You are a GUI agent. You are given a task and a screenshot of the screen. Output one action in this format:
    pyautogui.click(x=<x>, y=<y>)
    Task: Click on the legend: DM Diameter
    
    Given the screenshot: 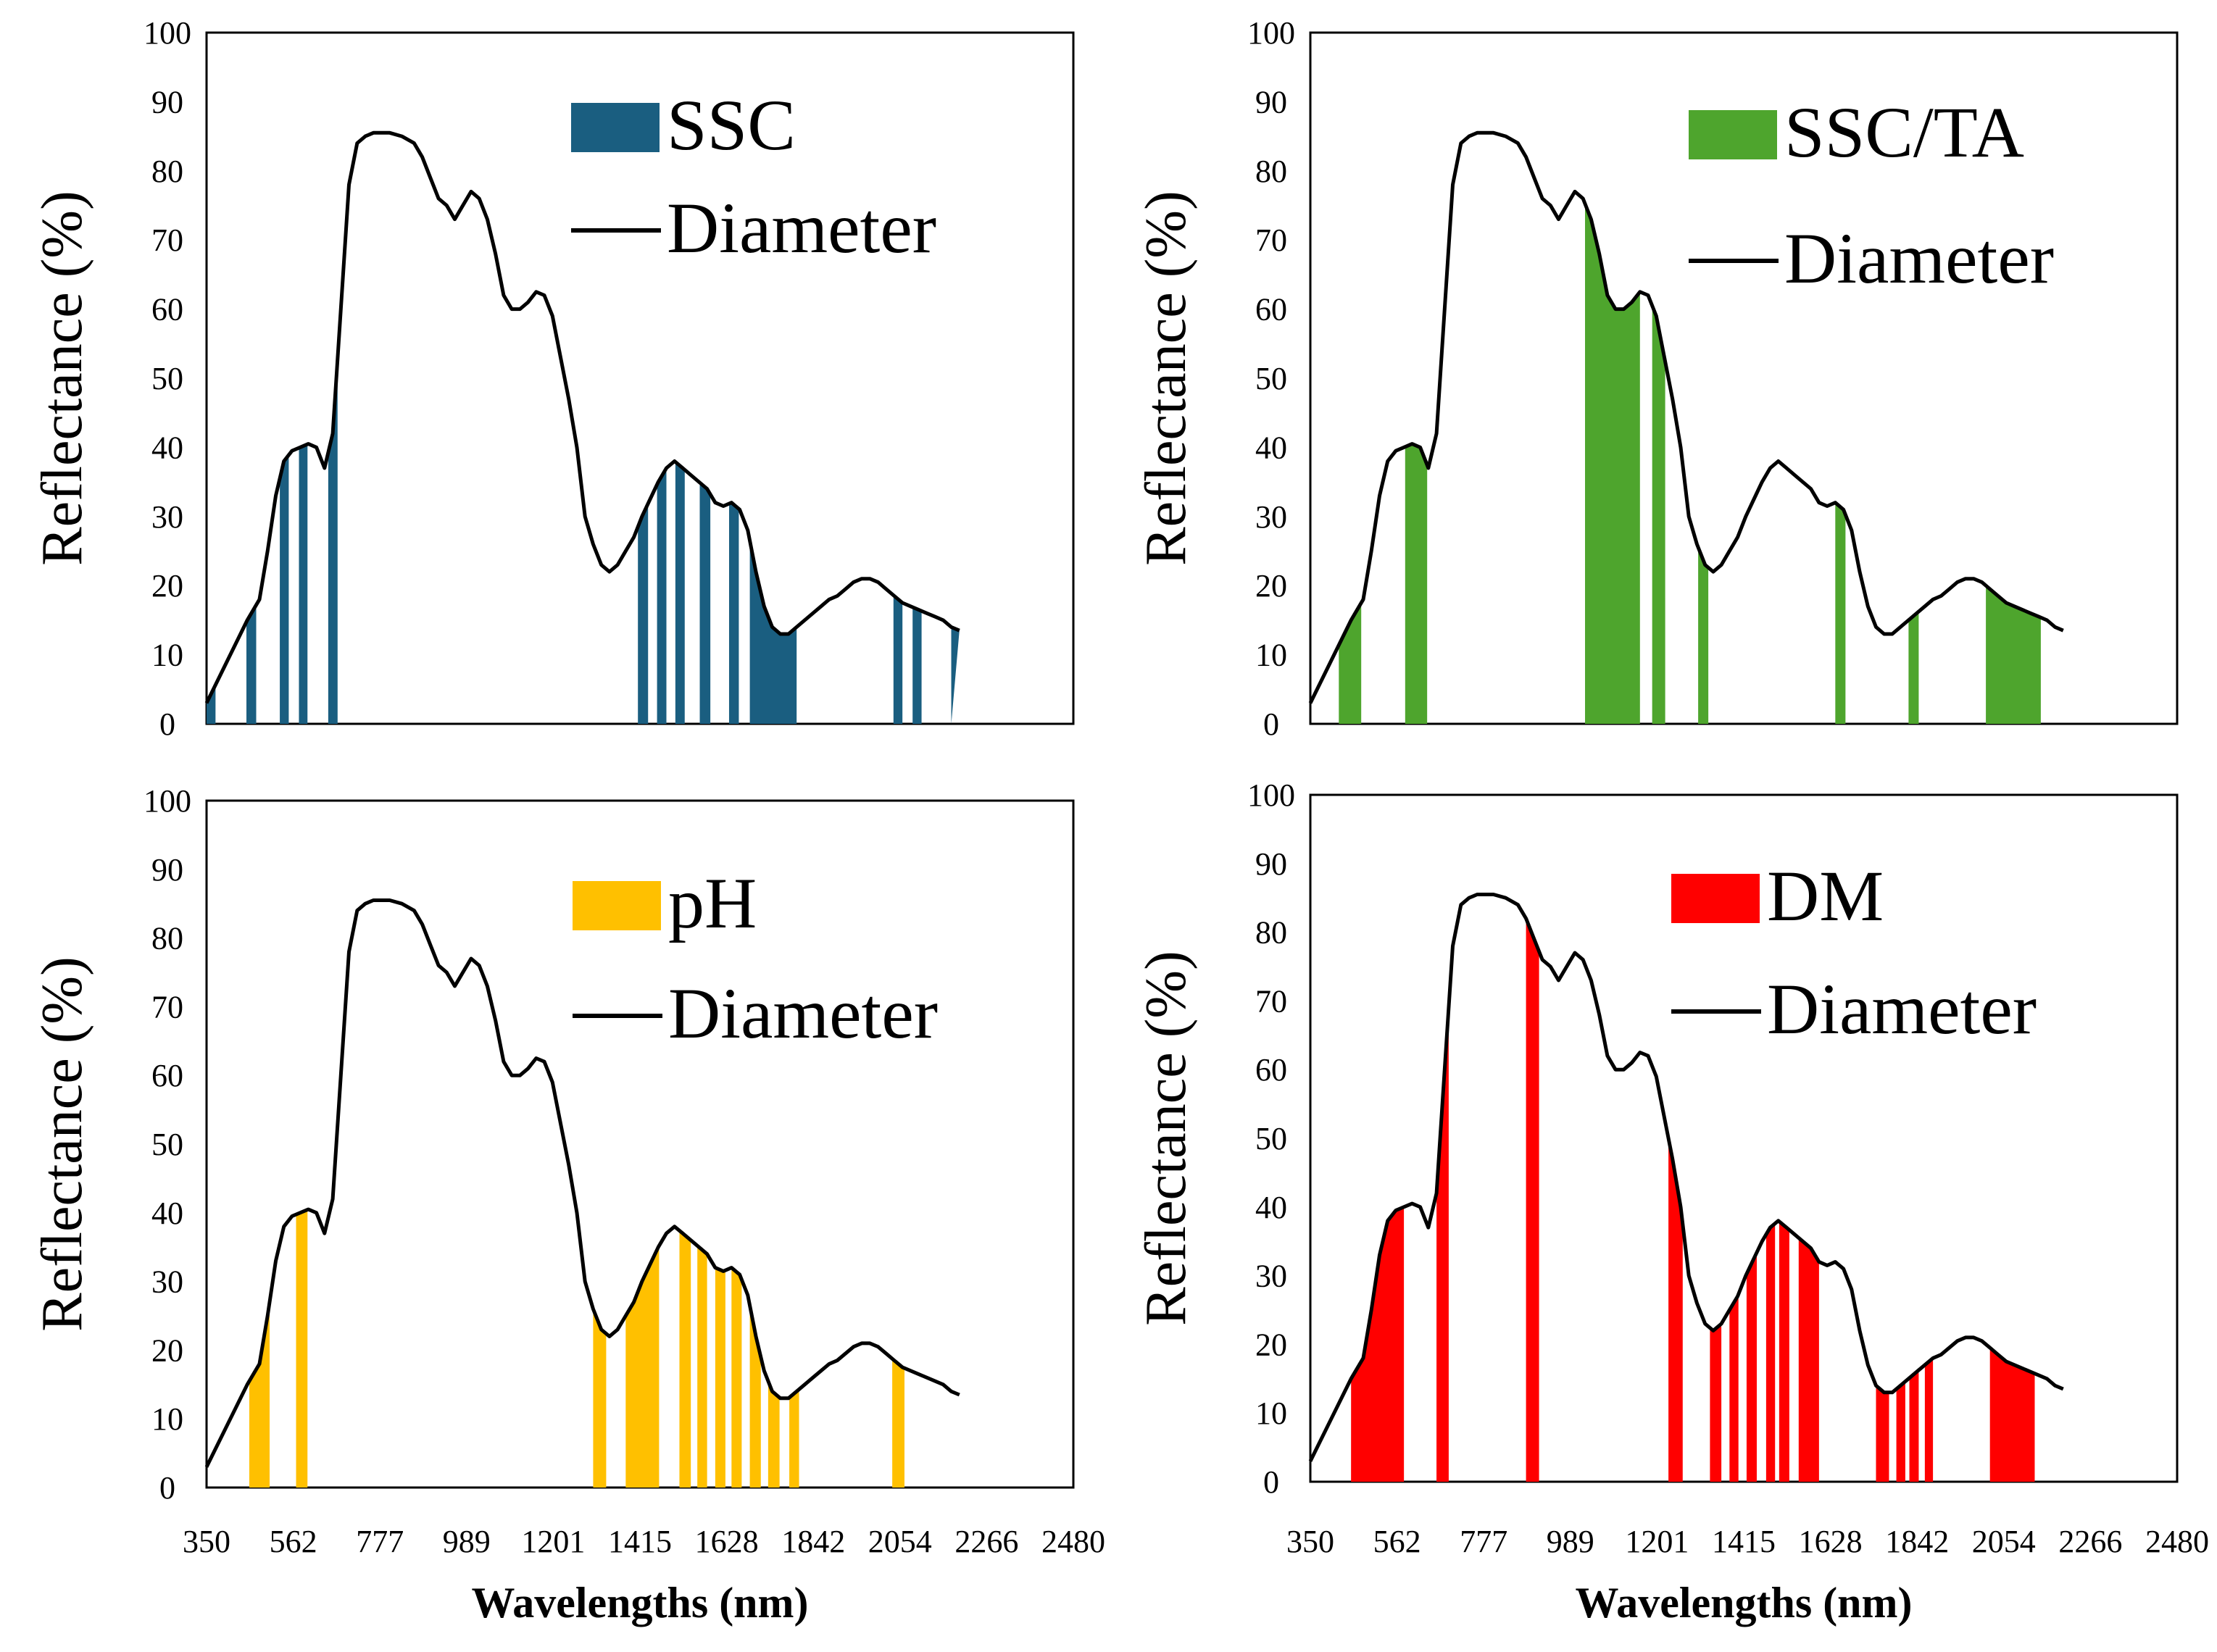 What is the action you would take?
    pyautogui.click(x=1854, y=953)
    